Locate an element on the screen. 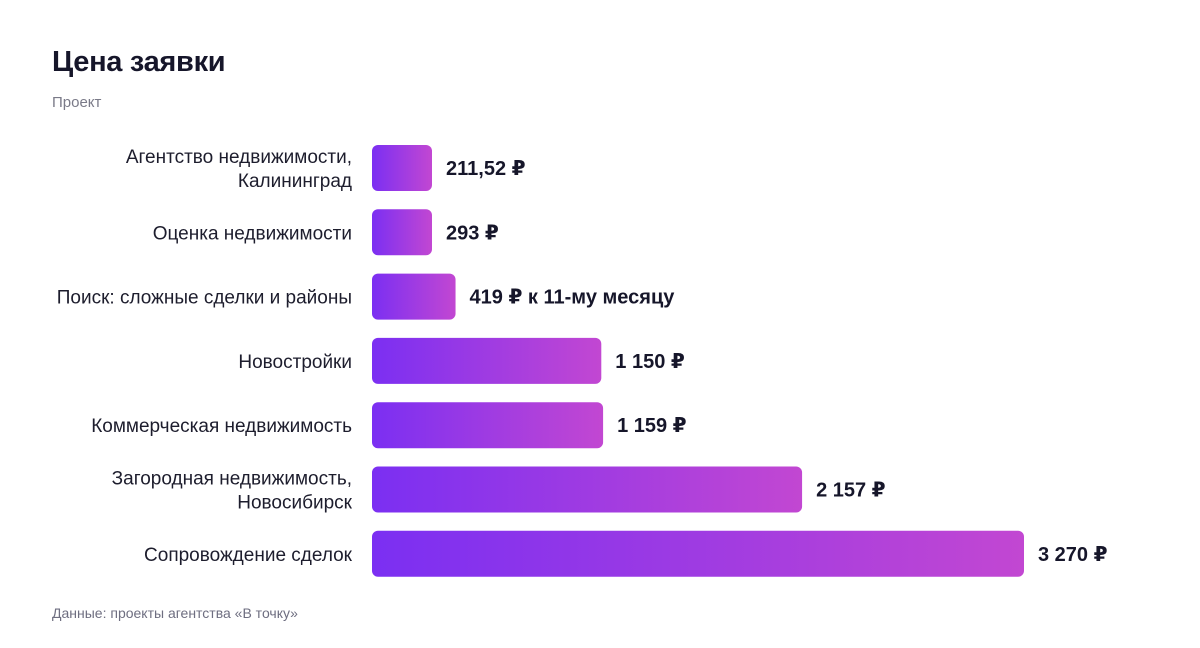  category-label-1: Агентство недвижимости, Калининград is located at coordinates (239, 169).